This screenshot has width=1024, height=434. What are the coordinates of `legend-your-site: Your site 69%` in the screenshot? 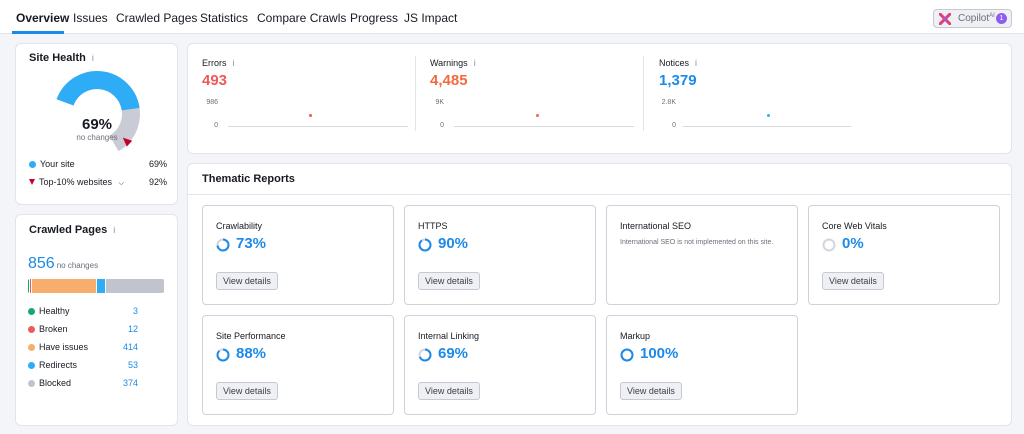 It's located at (98, 165).